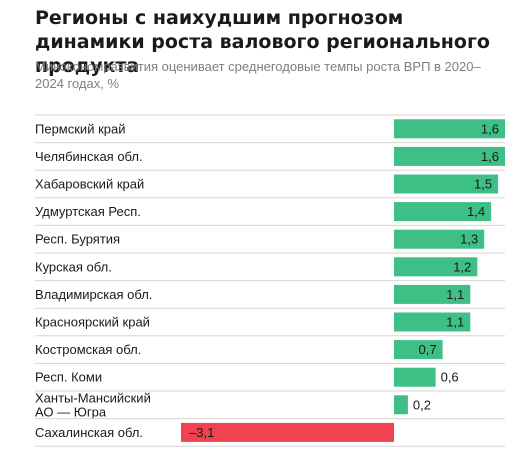  Describe the element at coordinates (77, 239) in the screenshot. I see `category-label: Респ. Бурятия` at that location.